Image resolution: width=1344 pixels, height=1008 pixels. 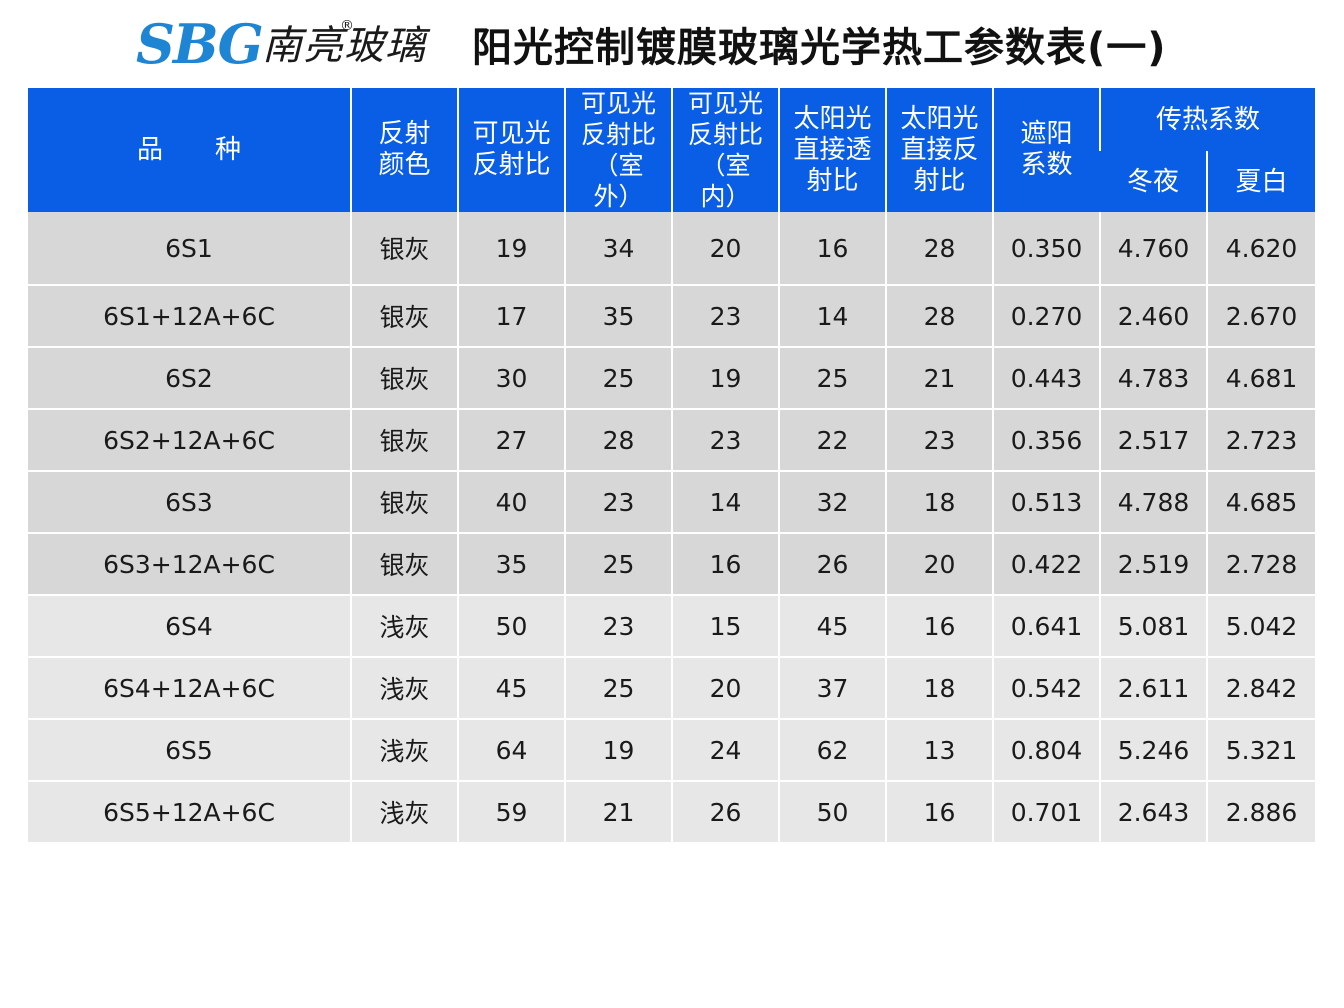 I want to click on table-row: 6S2 银灰 30 25 19 25 21 0.443 4.783 4.681, so click(x=672, y=377).